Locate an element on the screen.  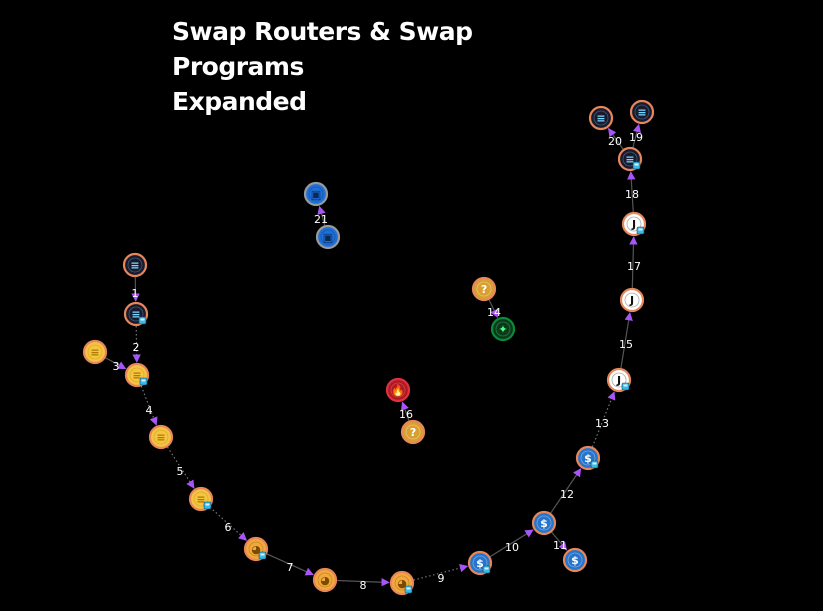
edge-label-20: 20 is located at coordinates (615, 141).